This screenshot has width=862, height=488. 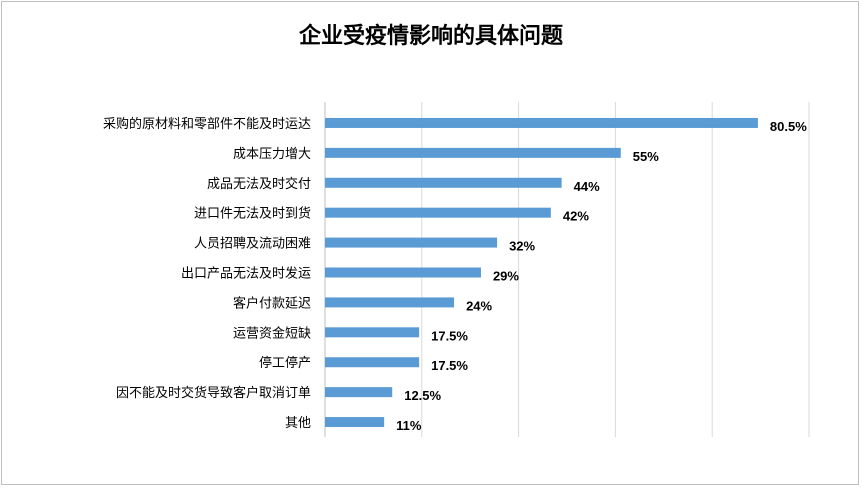 I want to click on data-label: 24%, so click(x=479, y=305).